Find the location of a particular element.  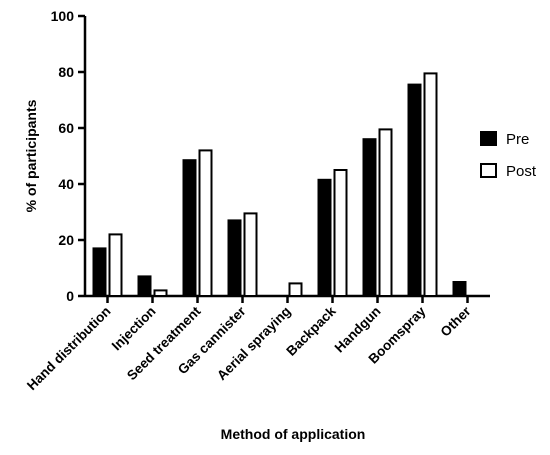

y-axis: 0 20 40 60 80 100 is located at coordinates (69, 156).